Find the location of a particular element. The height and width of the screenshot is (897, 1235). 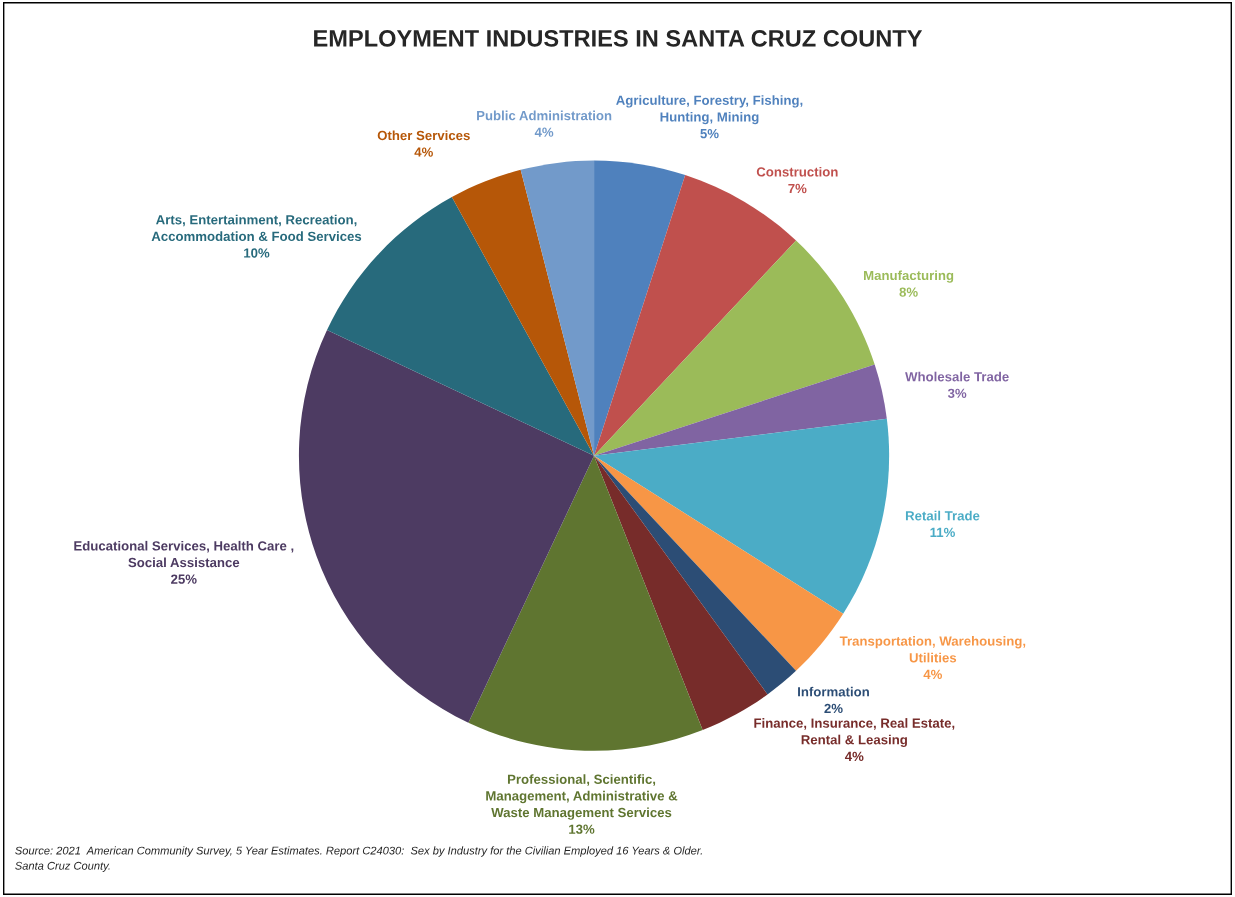

data-label: 8% is located at coordinates (908, 292).